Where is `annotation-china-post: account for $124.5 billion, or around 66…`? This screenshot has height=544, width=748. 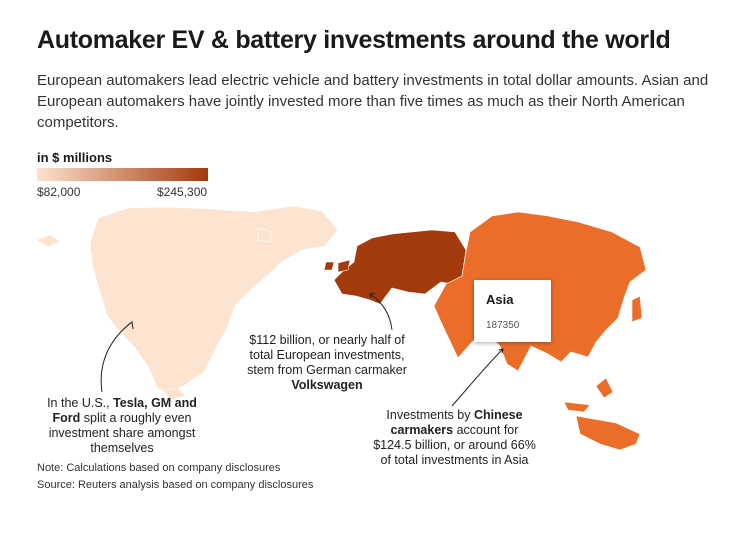
annotation-china-post: account for $124.5 billion, or around 66… is located at coordinates (454, 445).